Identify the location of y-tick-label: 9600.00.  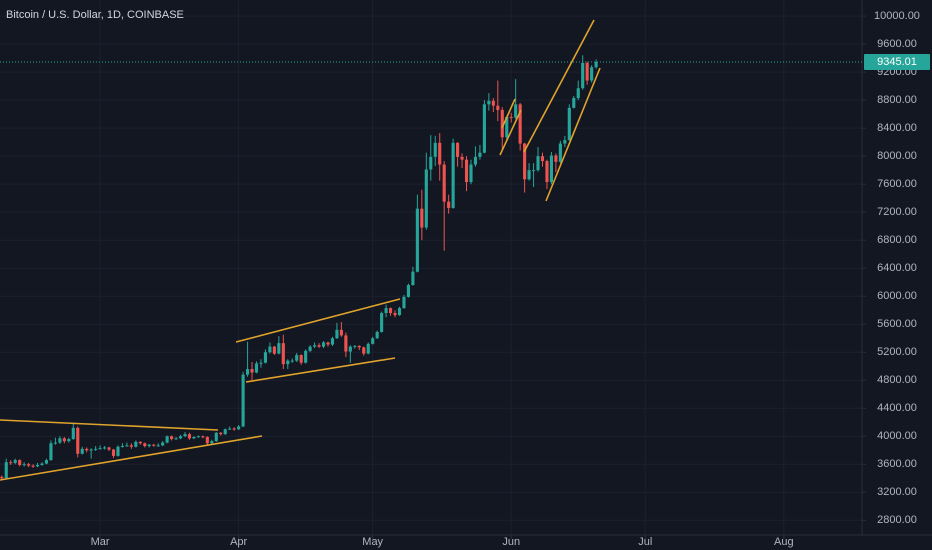
(897, 44).